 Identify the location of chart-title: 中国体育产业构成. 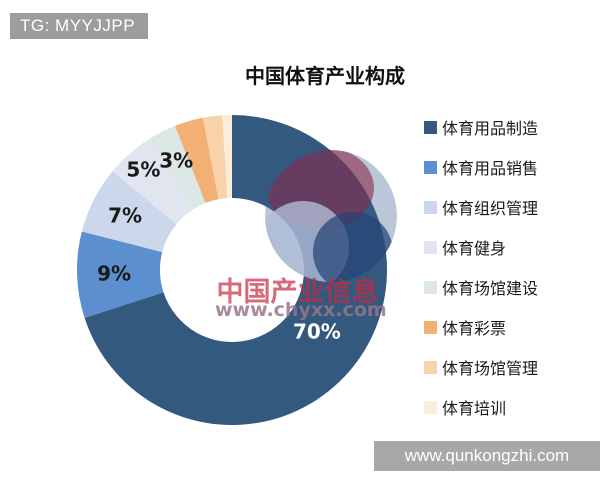
(325, 76).